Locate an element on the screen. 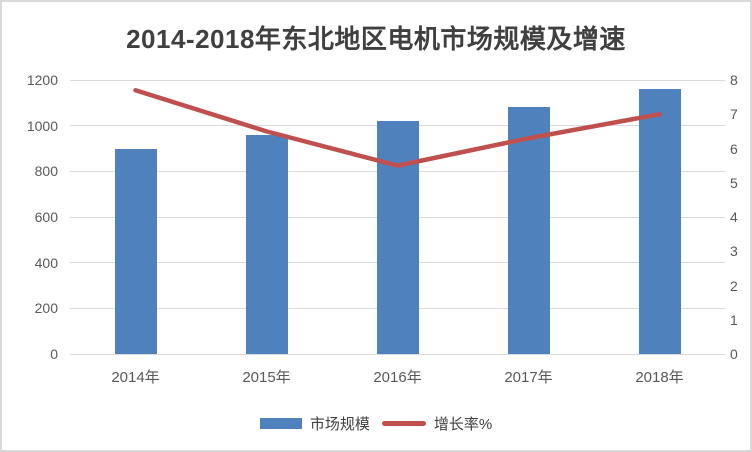  legend-line-swatch is located at coordinates (403, 423).